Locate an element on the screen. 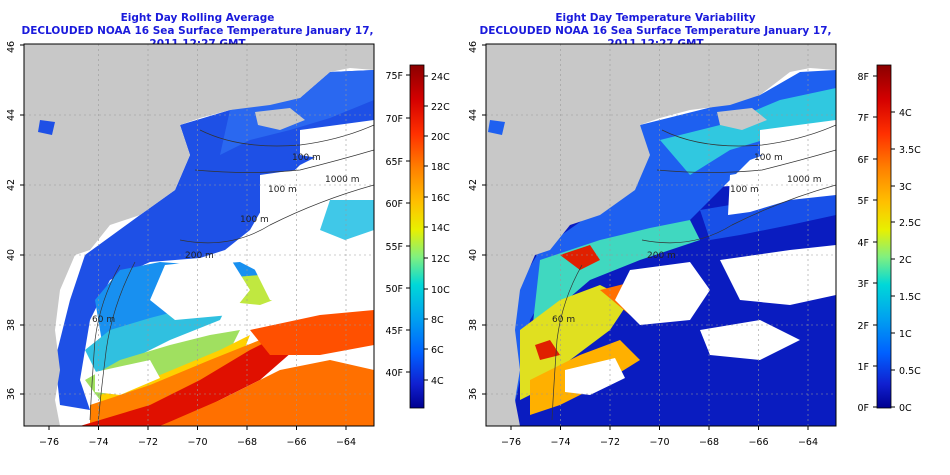 The width and height of the screenshot is (950, 475). right-contour-labels: 100 m 1000 m 100 m 200 m 60 m is located at coordinates (687, 239).